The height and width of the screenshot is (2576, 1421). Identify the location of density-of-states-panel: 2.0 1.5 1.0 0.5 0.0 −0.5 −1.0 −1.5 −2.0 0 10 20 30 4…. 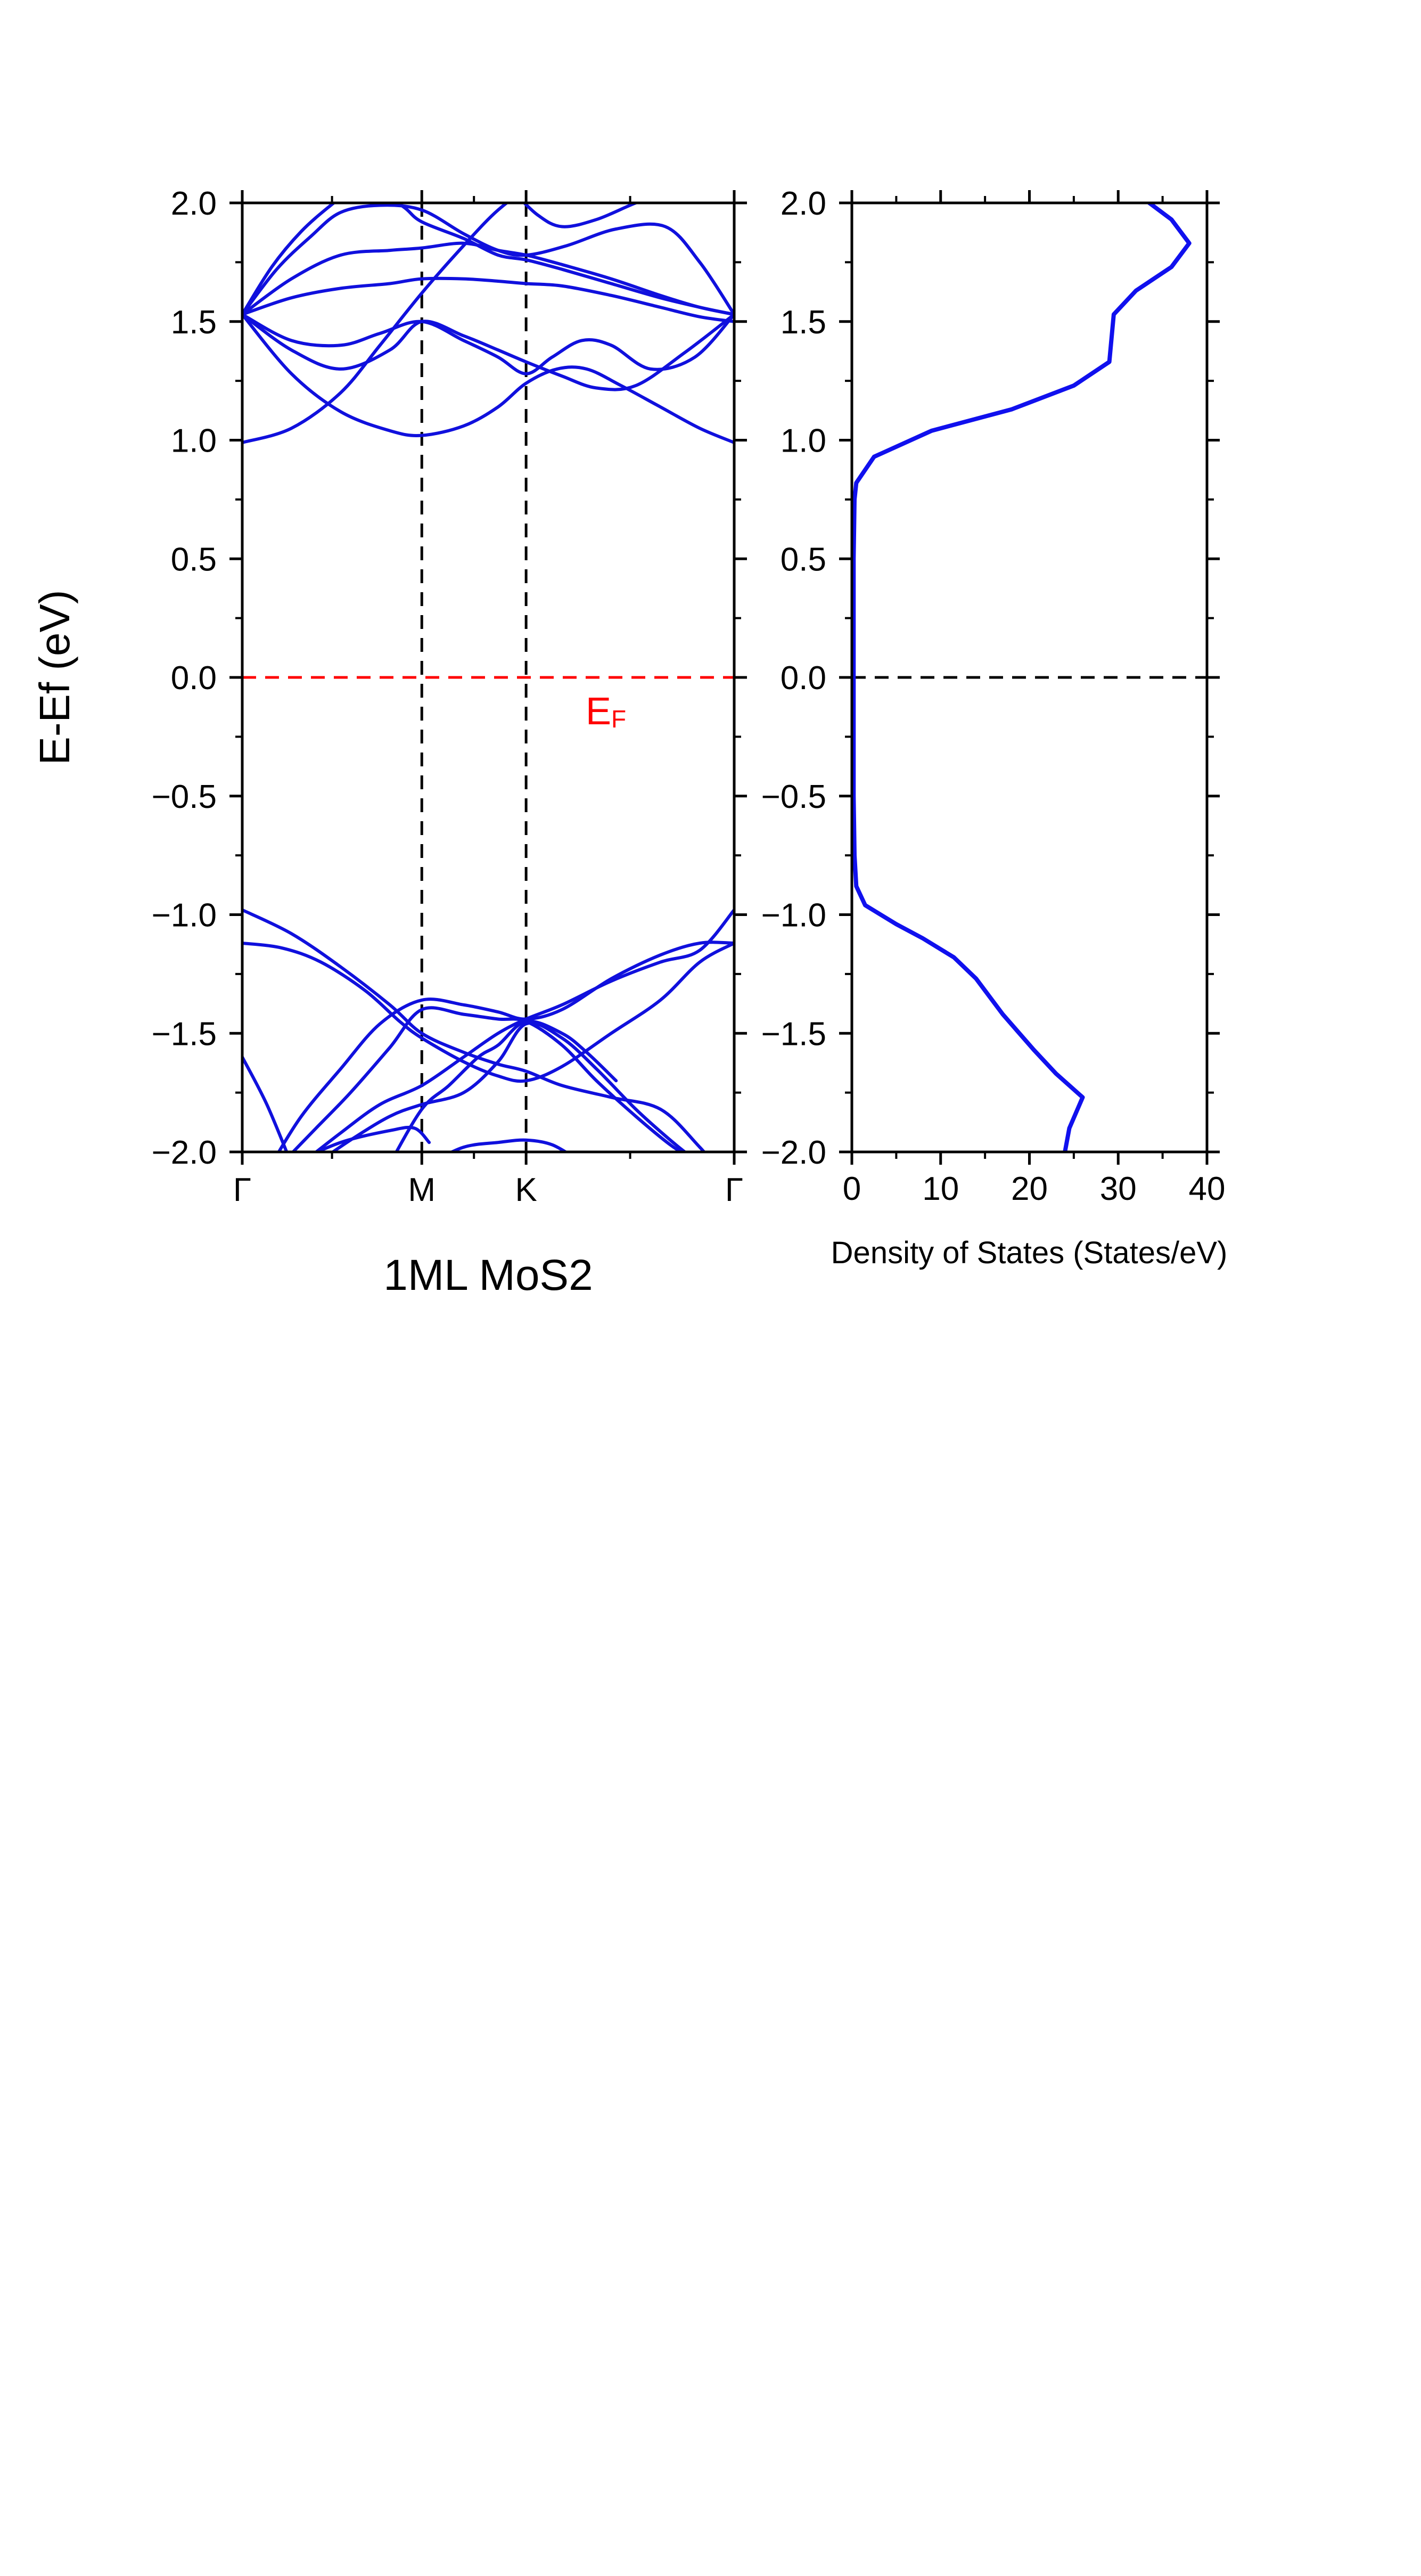
(994, 727).